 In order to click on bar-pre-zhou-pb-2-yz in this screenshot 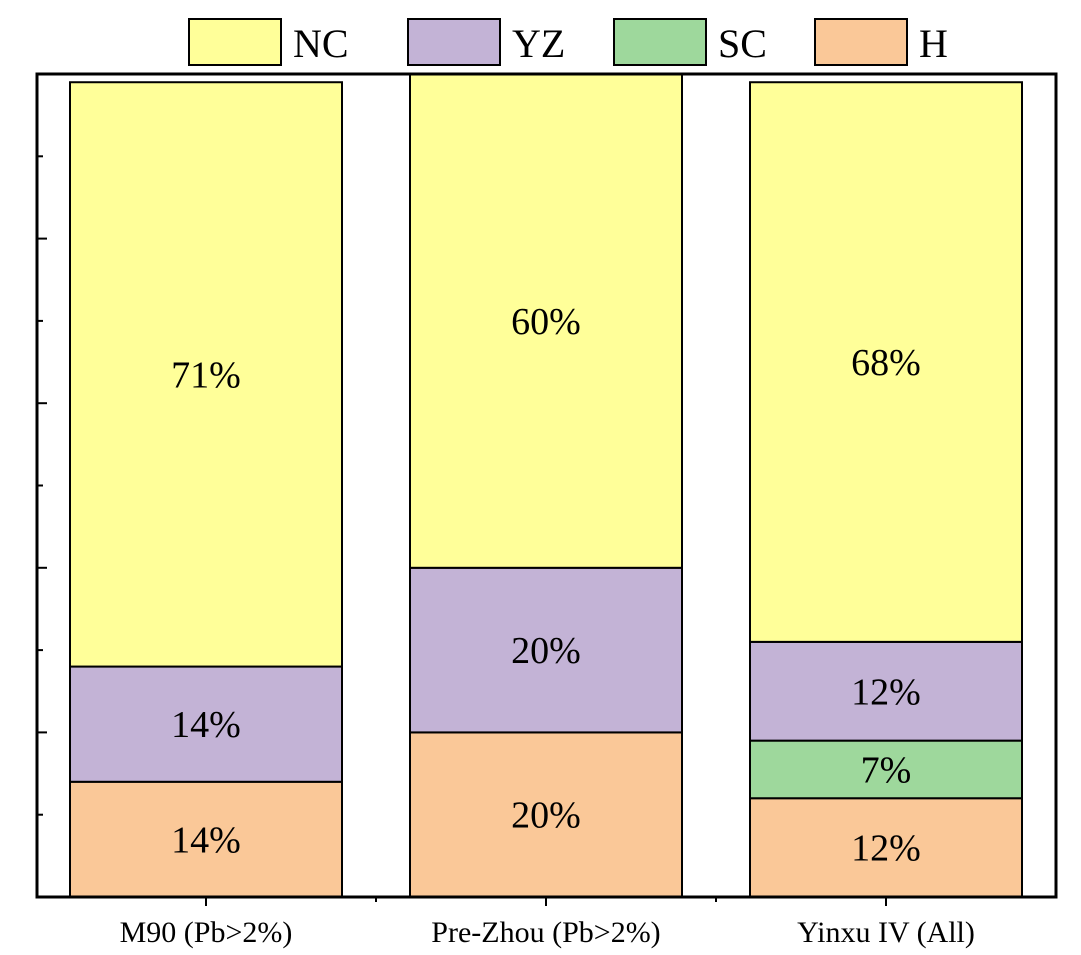, I will do `click(546, 650)`.